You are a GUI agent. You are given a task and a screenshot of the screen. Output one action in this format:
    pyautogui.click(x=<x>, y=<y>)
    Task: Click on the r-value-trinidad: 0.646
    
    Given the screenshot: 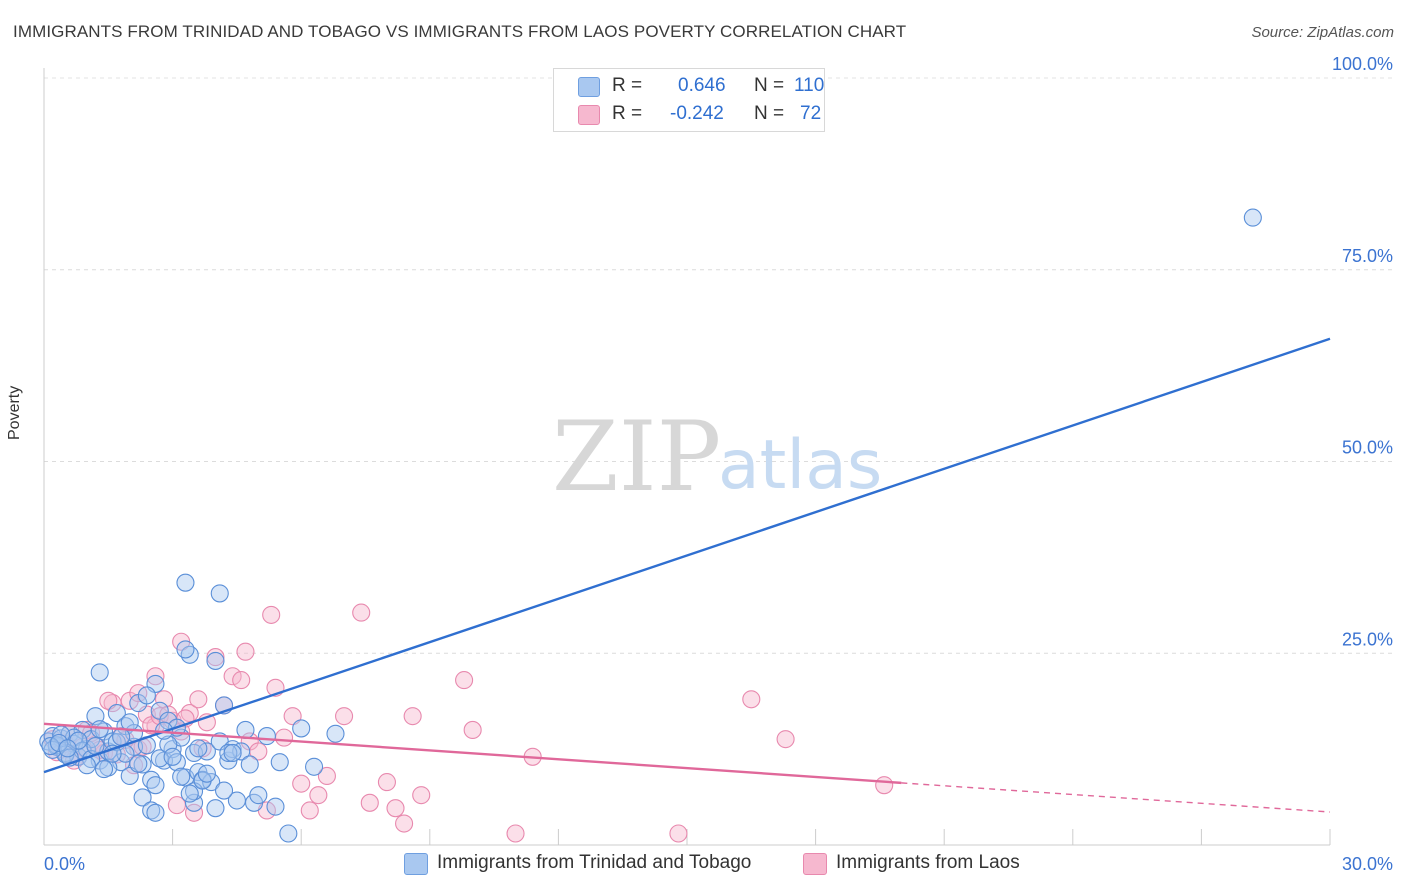 What is the action you would take?
    pyautogui.click(x=702, y=85)
    